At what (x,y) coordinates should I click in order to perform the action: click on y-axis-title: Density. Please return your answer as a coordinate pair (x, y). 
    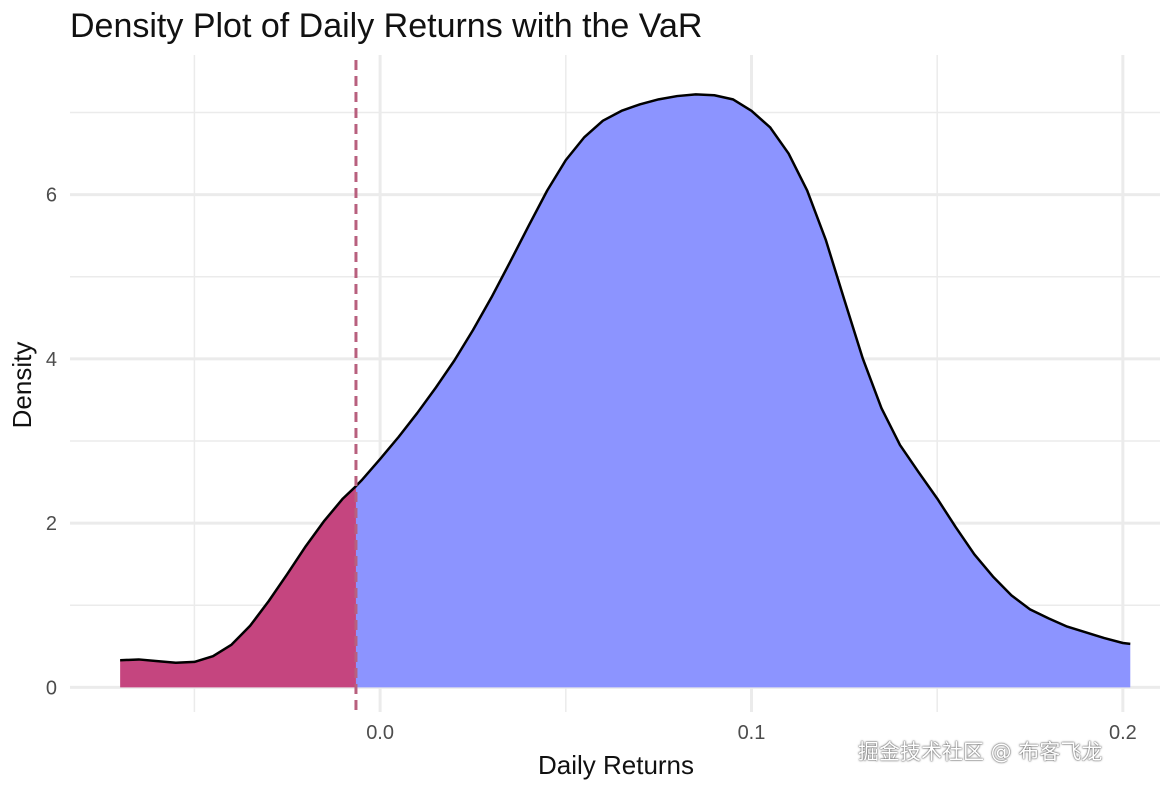
    Looking at the image, I should click on (22, 385).